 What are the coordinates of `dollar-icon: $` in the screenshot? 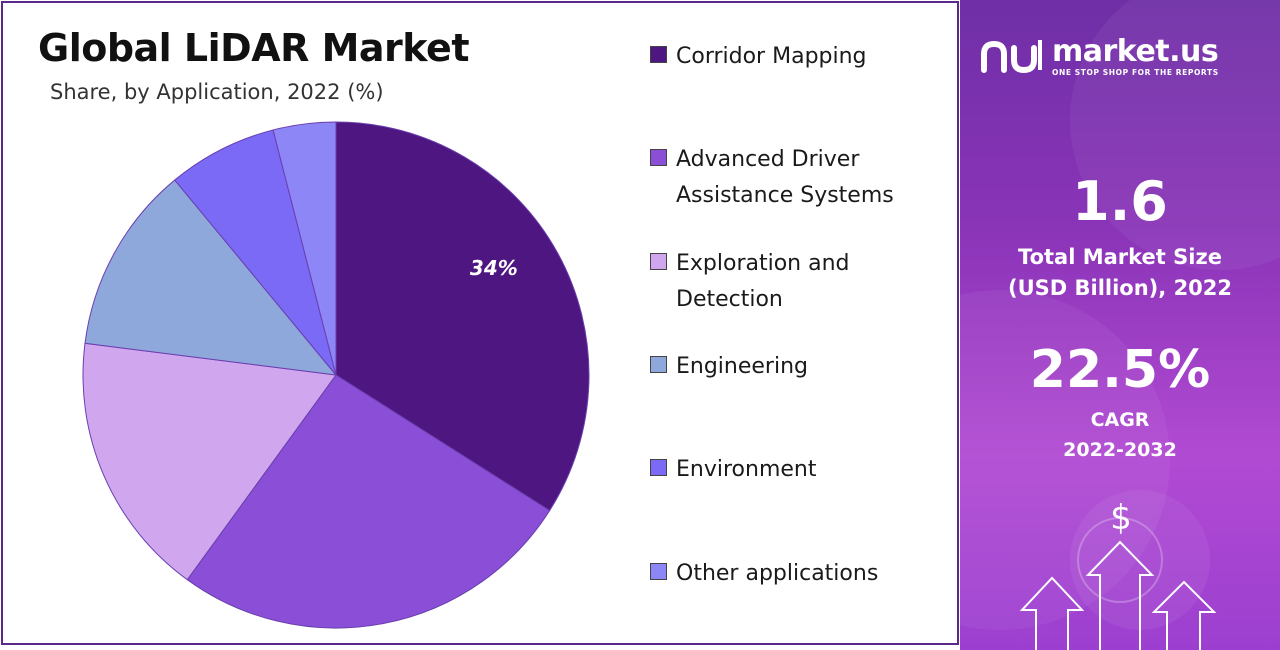 It's located at (1121, 518).